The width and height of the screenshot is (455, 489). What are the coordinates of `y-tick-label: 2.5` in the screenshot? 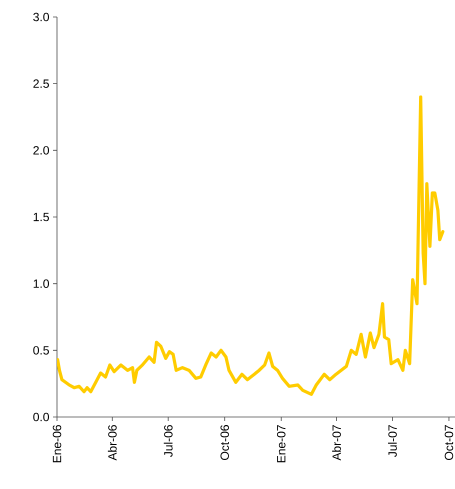 It's located at (41, 83).